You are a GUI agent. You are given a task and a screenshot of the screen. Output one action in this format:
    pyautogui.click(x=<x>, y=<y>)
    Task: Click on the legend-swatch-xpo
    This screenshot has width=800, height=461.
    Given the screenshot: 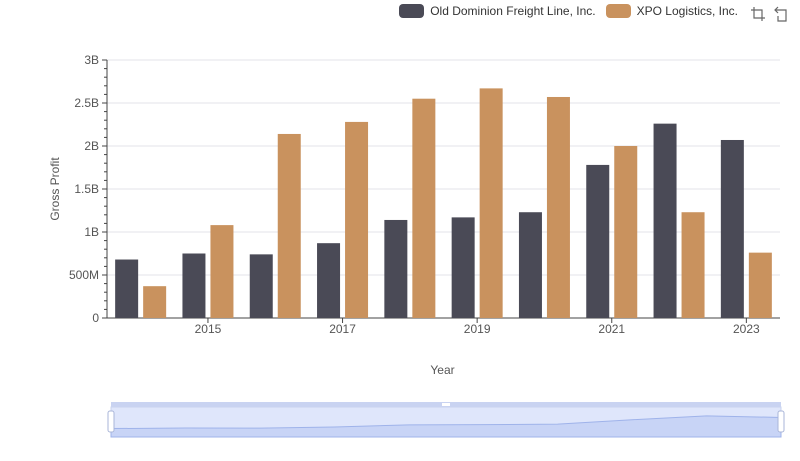 What is the action you would take?
    pyautogui.click(x=618, y=11)
    